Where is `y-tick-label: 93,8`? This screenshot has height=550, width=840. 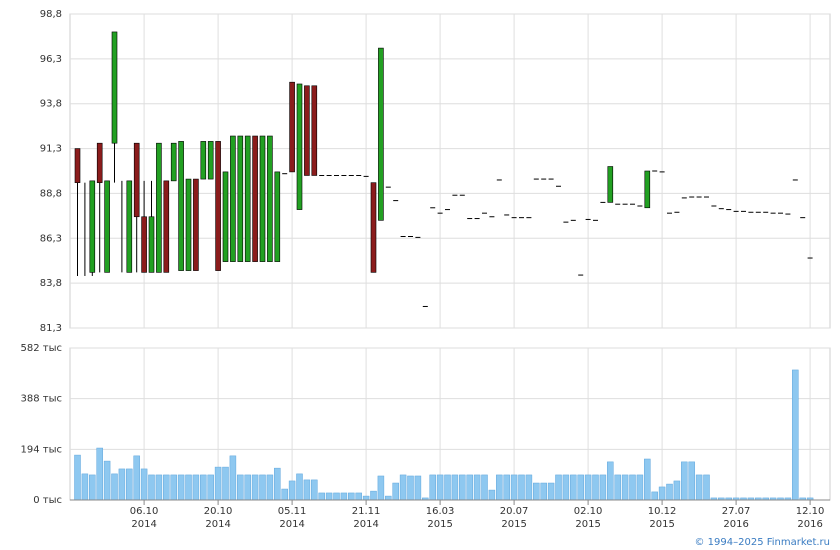
y-tick-label: 93,8 is located at coordinates (51, 104).